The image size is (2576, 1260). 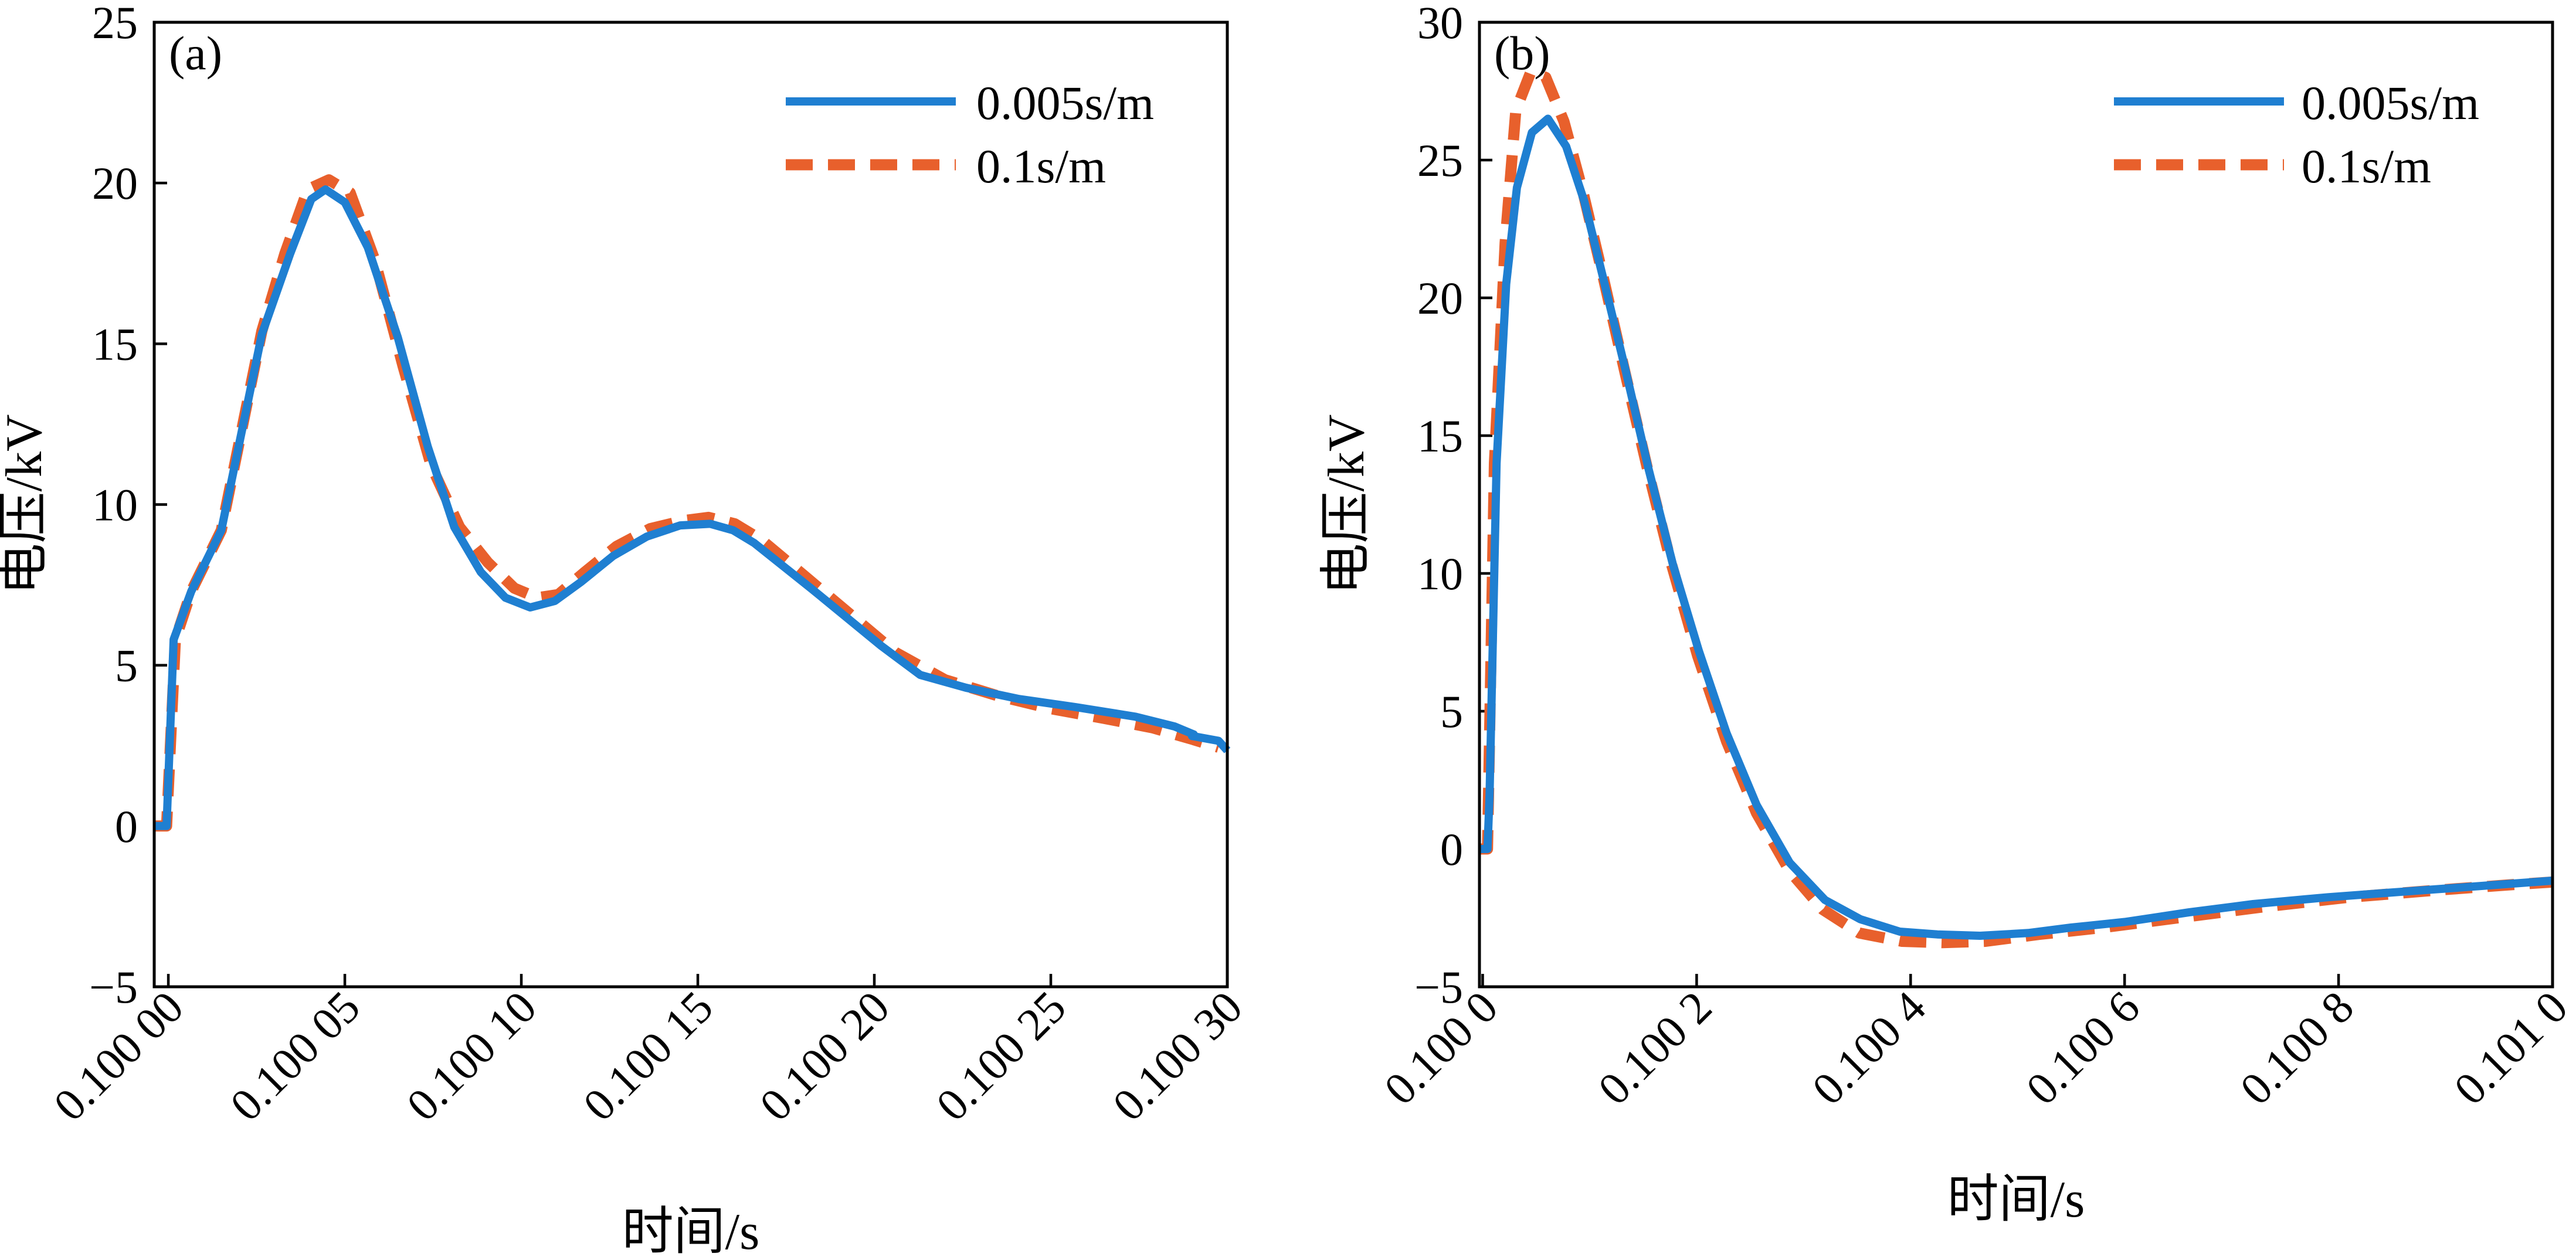 What do you see at coordinates (2296, 1048) in the screenshot?
I see `panel-b-x-tick-label: 0.100 8` at bounding box center [2296, 1048].